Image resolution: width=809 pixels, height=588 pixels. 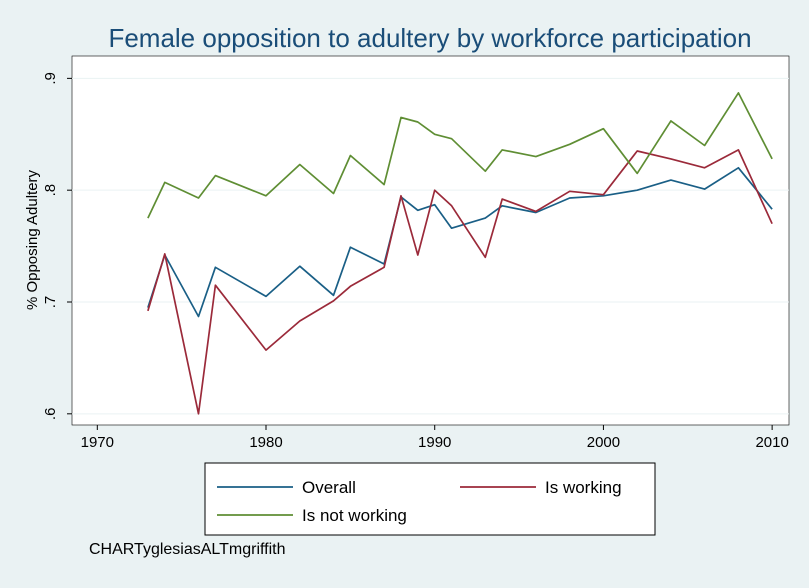 I want to click on legend-label: Overall, so click(x=329, y=487).